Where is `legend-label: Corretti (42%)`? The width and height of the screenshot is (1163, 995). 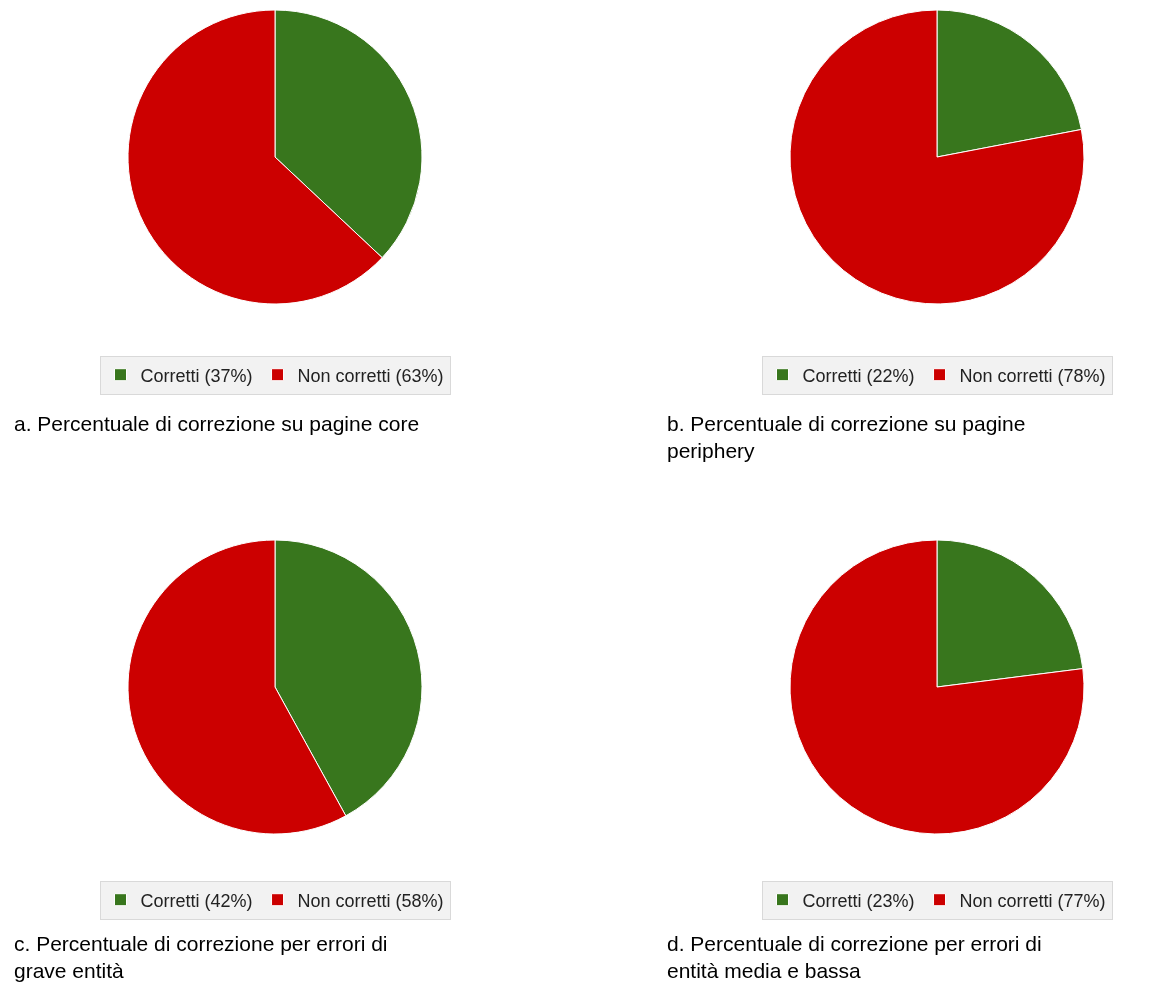
legend-label: Corretti (42%) is located at coordinates (196, 900).